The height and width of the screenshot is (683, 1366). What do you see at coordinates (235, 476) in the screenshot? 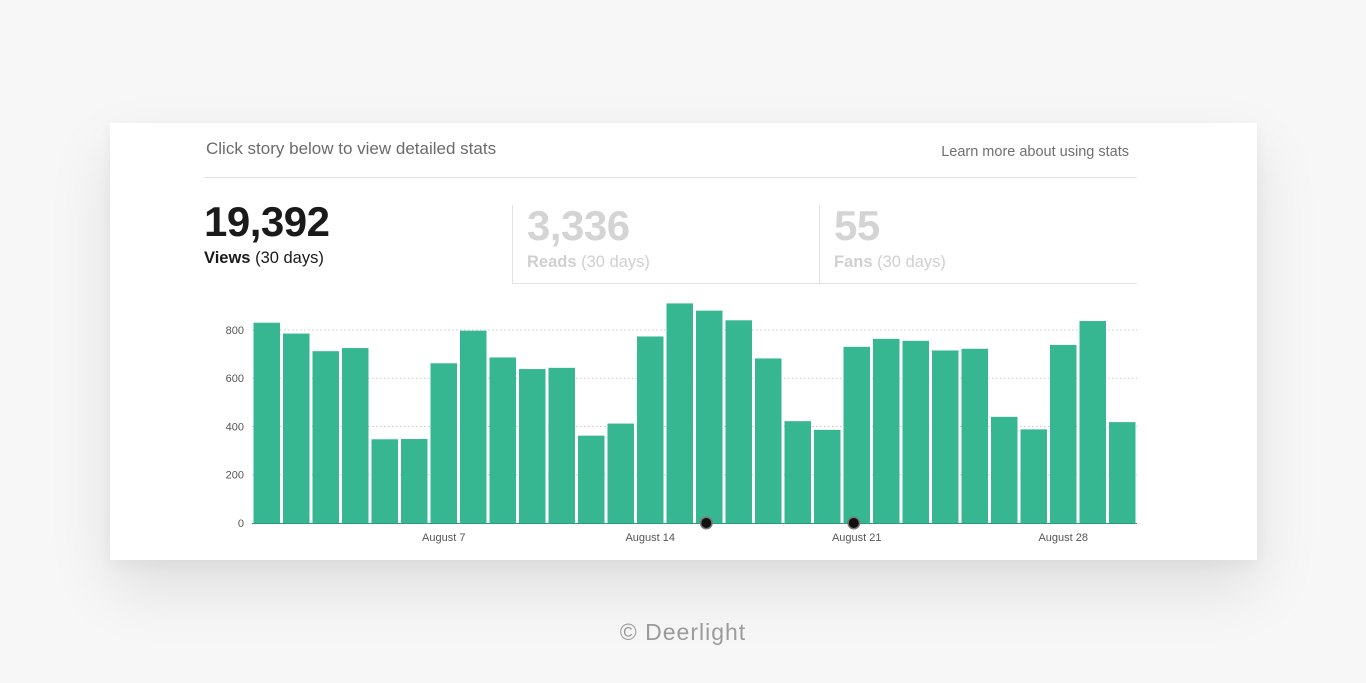
I see `y-tick-label: 200` at bounding box center [235, 476].